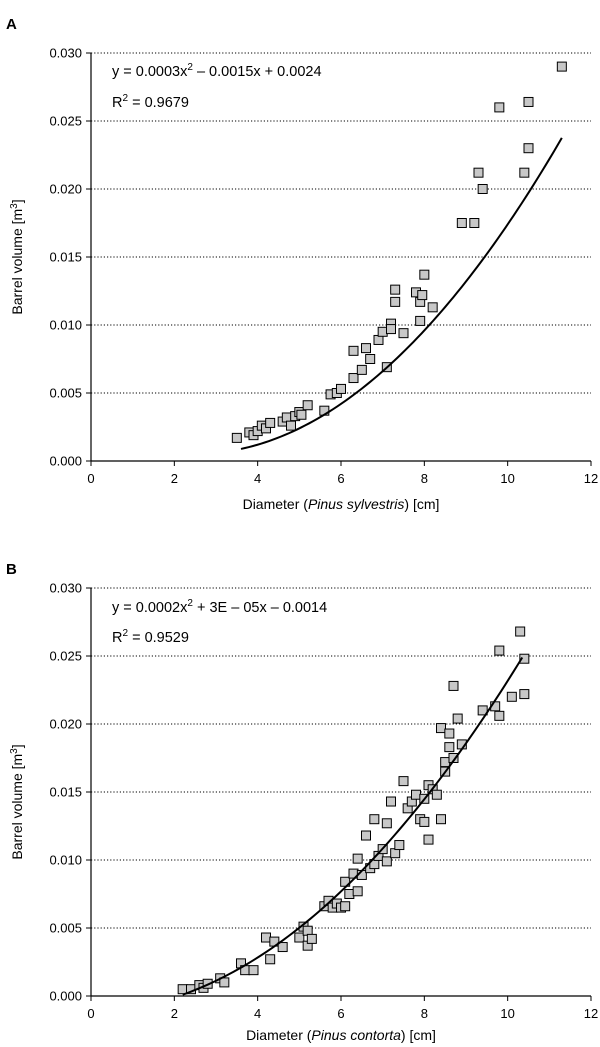  I want to click on x-tick-label: 8, so click(424, 1013).